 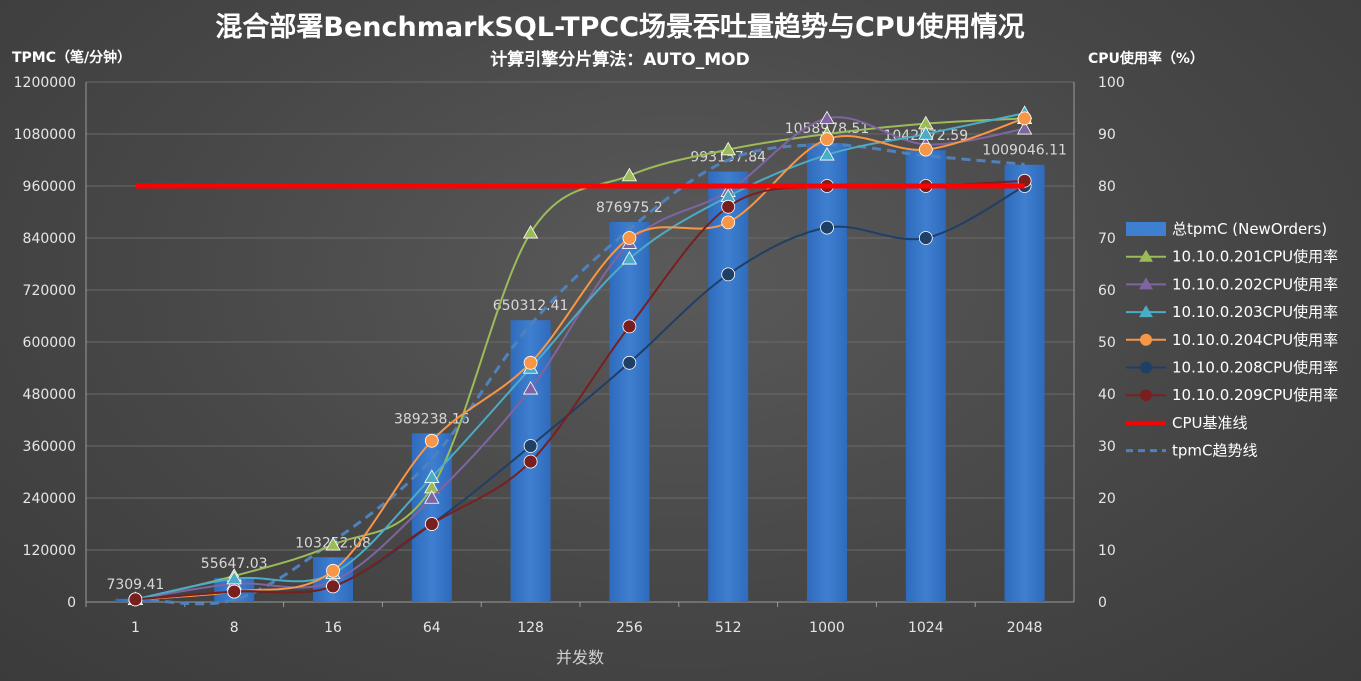 What do you see at coordinates (1107, 447) in the screenshot?
I see `y2-tick-label: 30` at bounding box center [1107, 447].